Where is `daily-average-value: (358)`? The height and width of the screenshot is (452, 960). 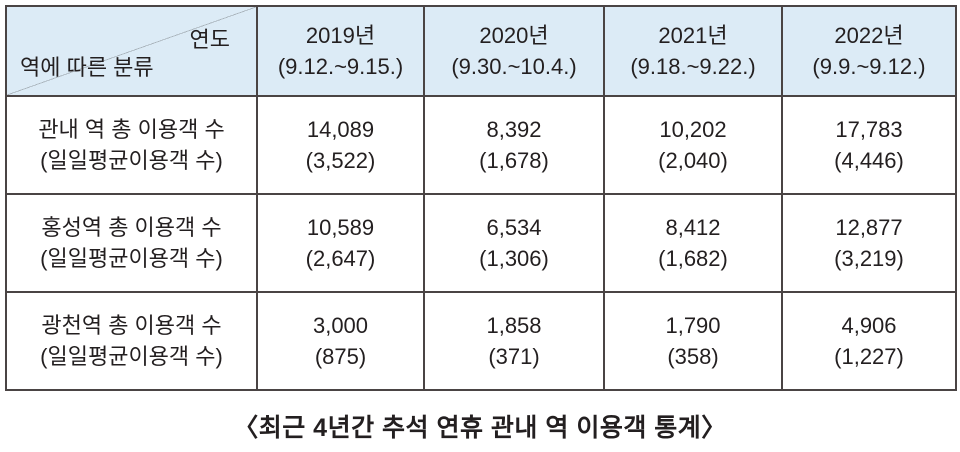 daily-average-value: (358) is located at coordinates (693, 356).